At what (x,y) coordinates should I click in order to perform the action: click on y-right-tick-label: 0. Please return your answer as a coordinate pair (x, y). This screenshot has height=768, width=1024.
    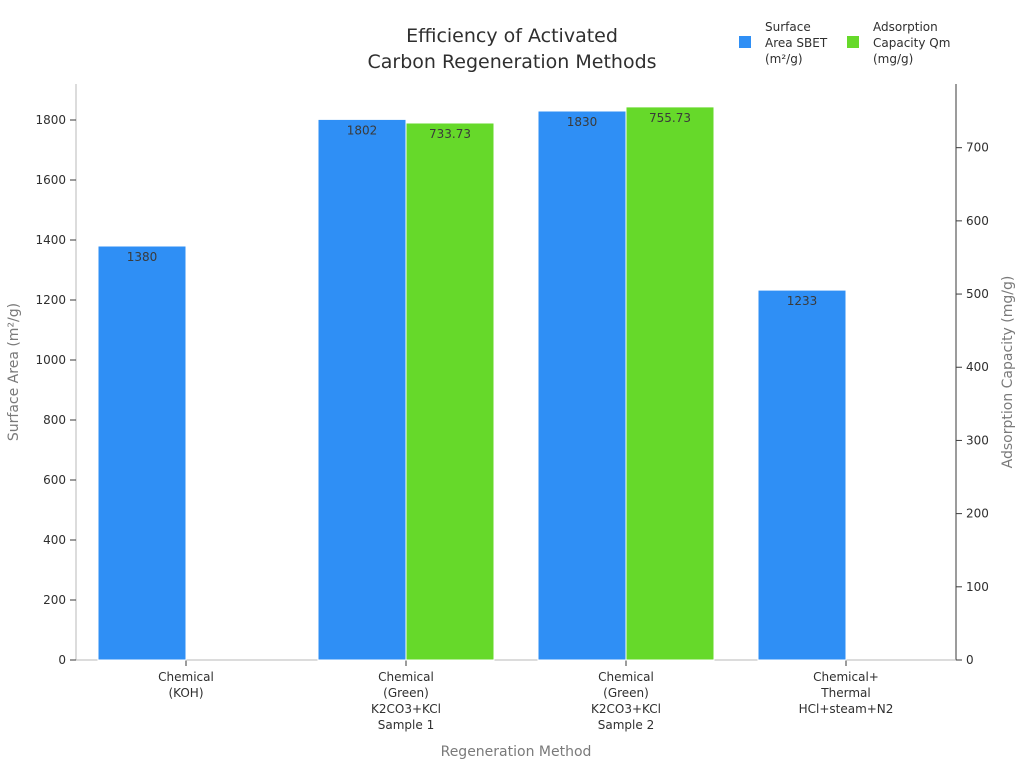
    Looking at the image, I should click on (970, 660).